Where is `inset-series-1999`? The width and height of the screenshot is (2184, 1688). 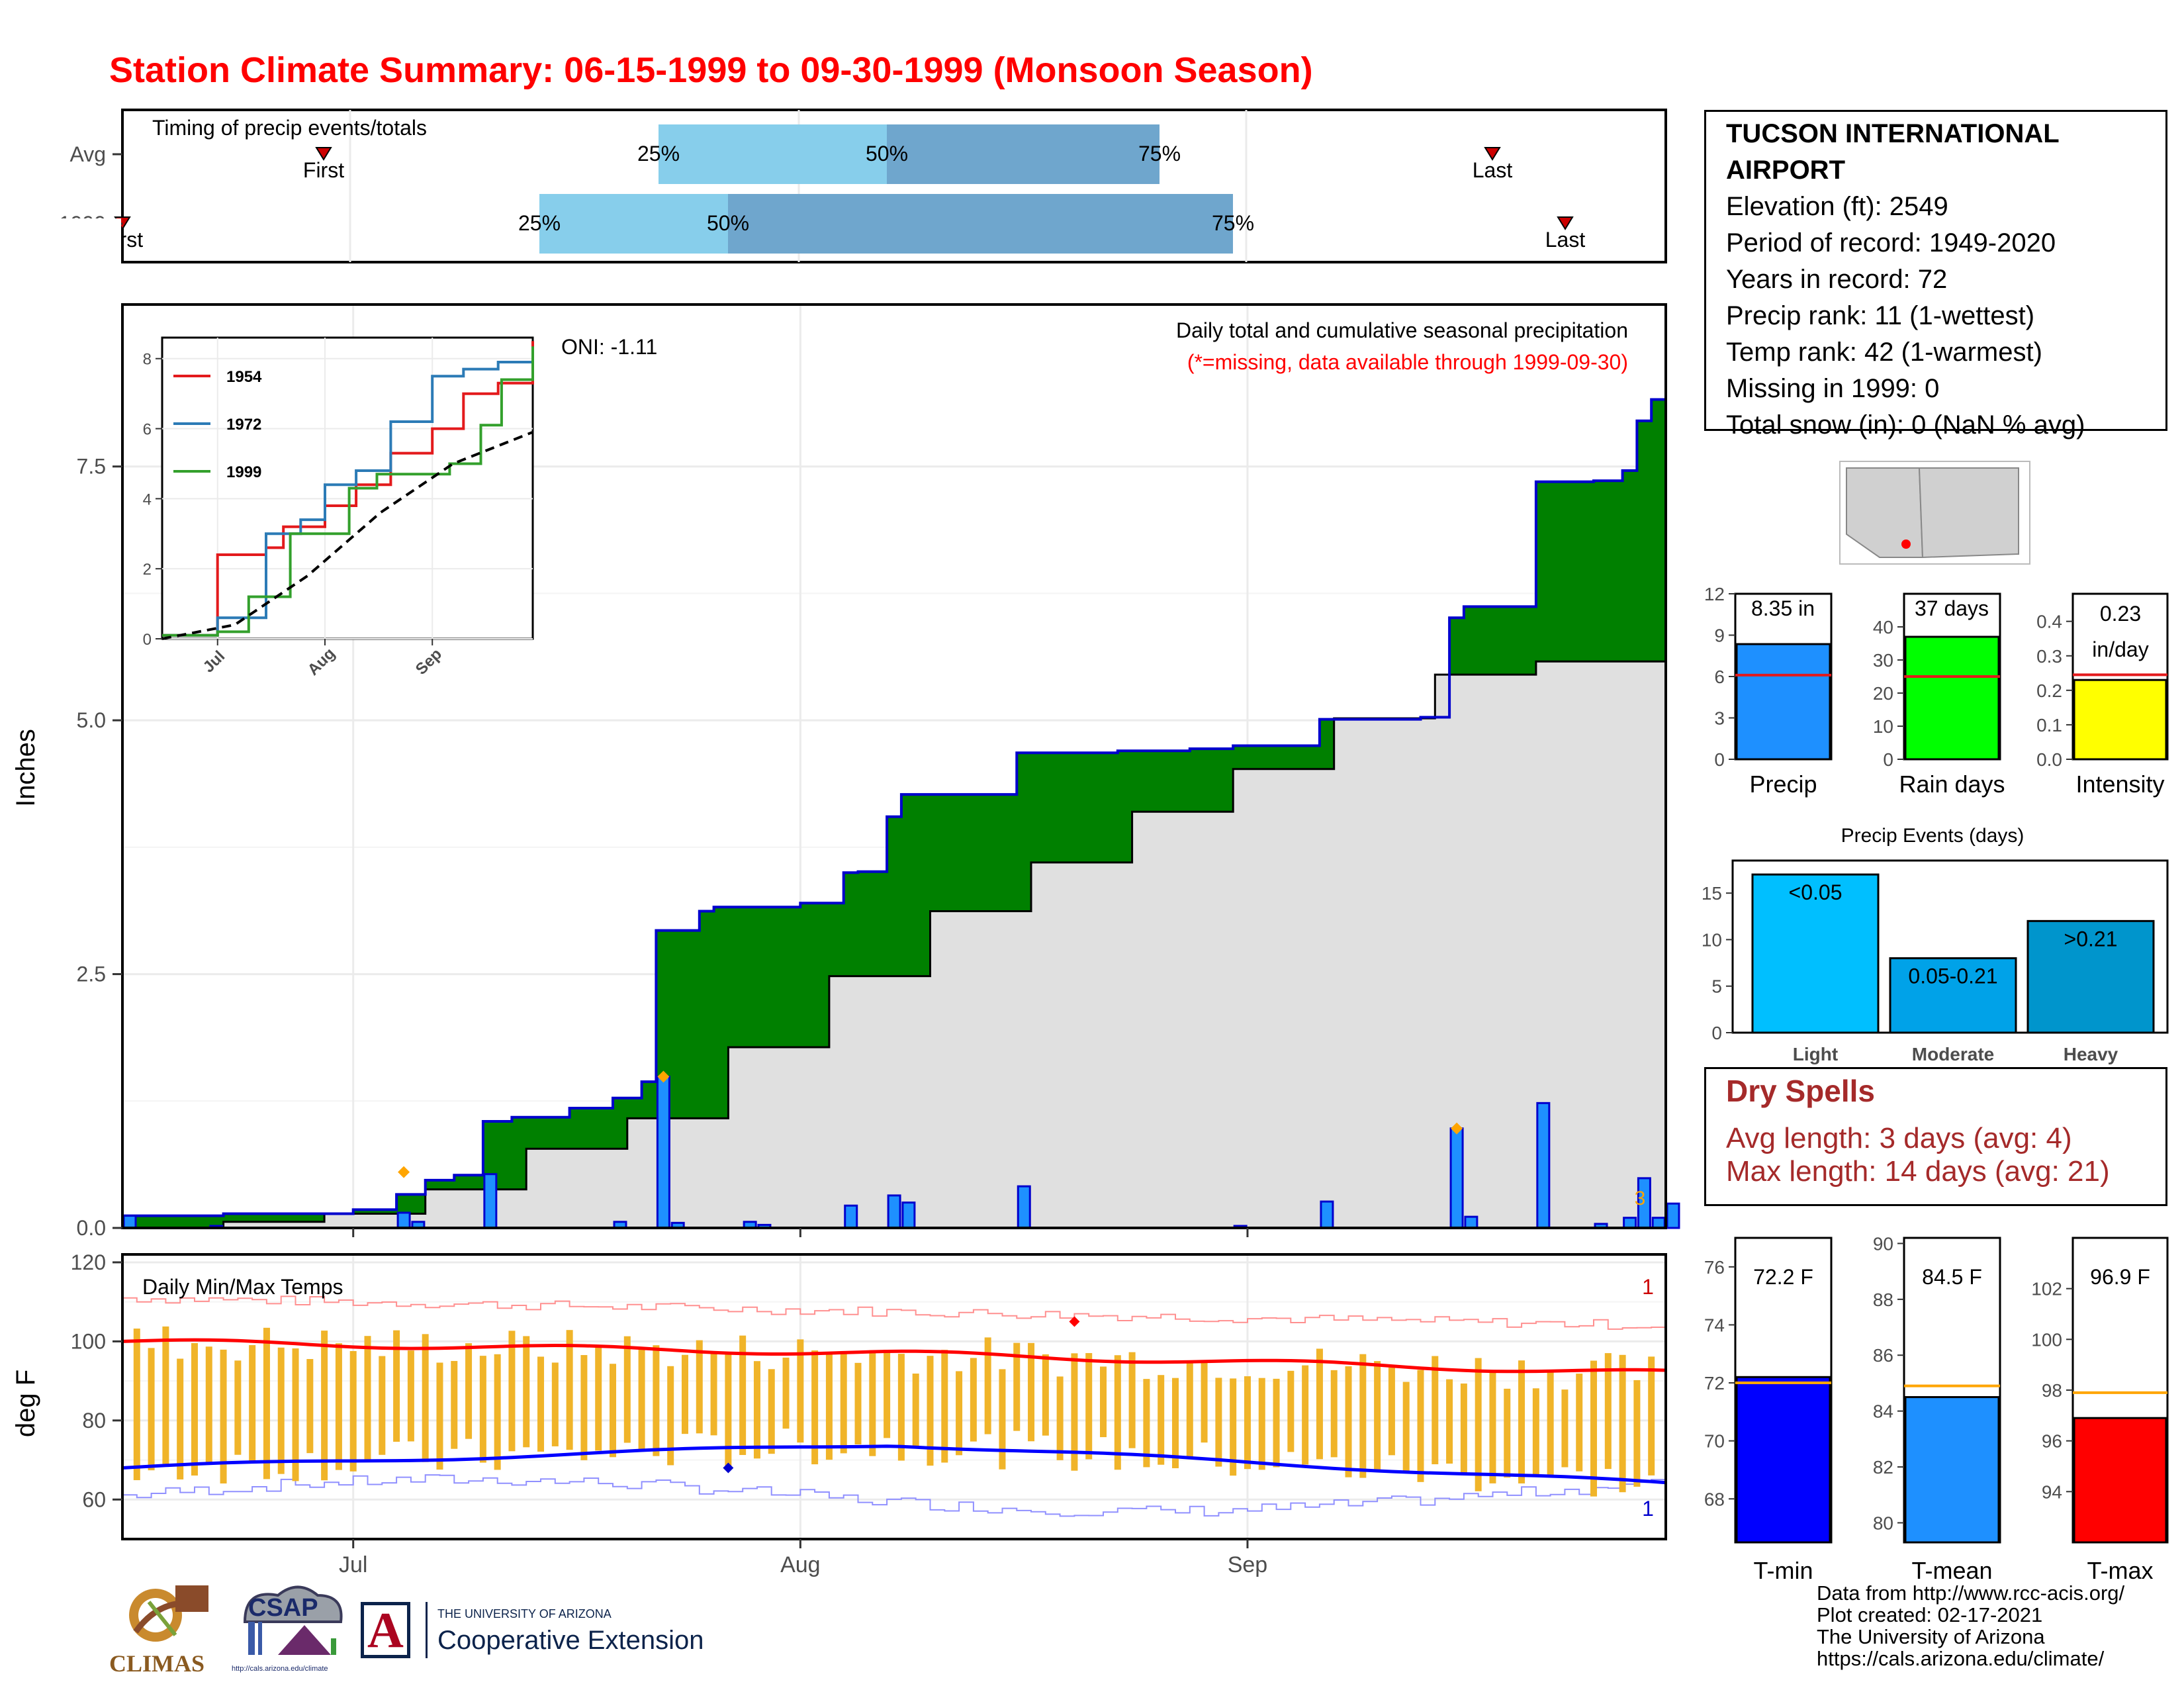
inset-series-1999 is located at coordinates (348, 491).